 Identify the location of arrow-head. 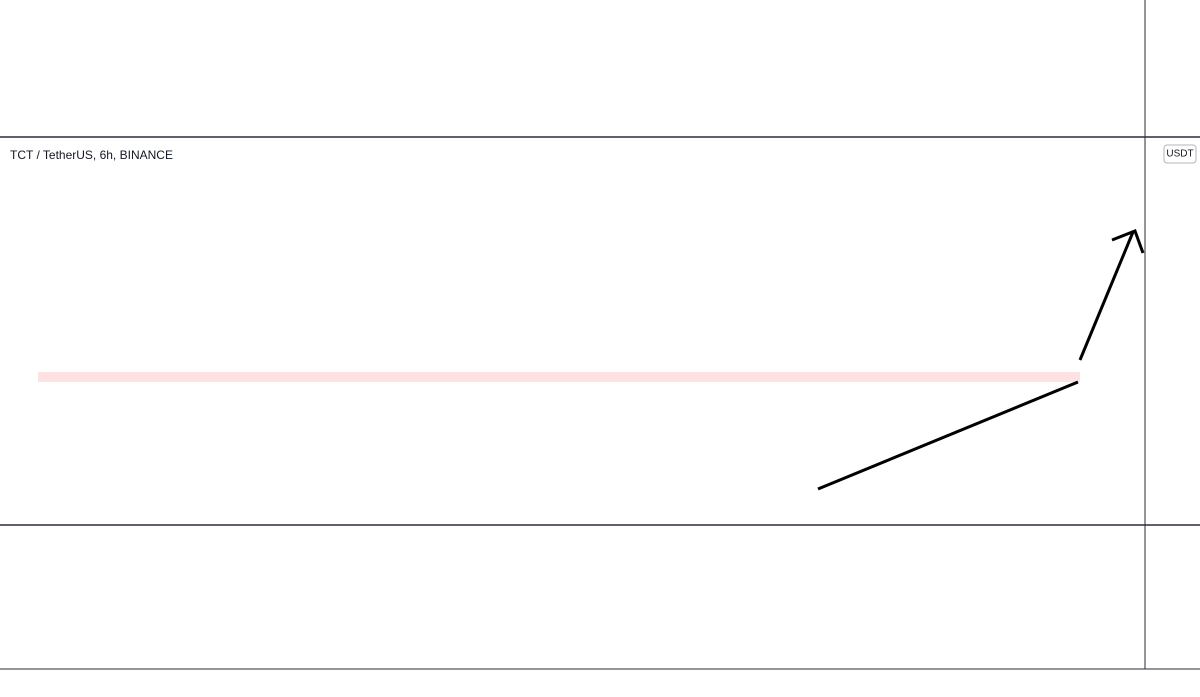
(1128, 241).